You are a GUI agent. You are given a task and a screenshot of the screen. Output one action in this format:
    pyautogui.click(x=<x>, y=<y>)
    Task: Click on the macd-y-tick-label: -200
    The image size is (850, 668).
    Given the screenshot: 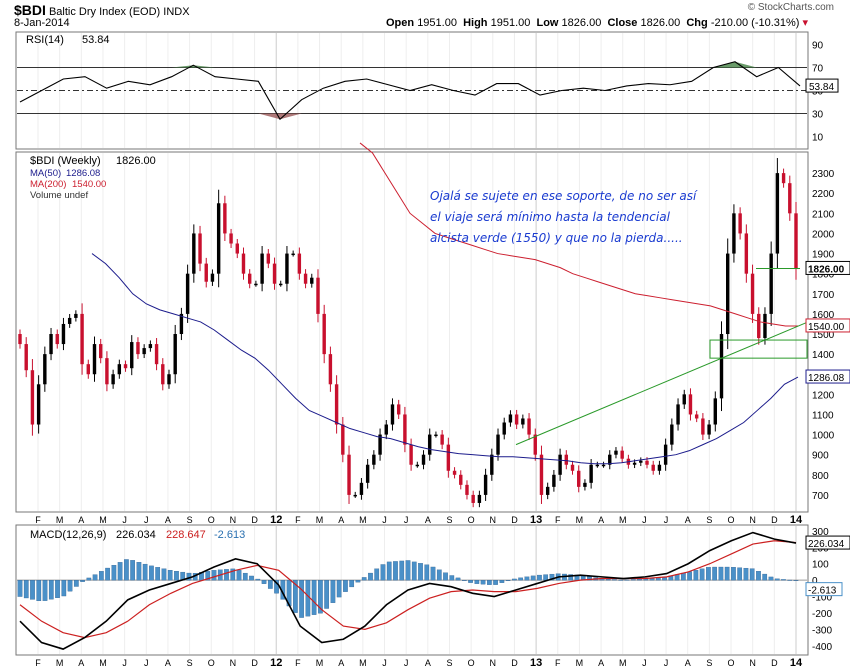 What is the action you would take?
    pyautogui.click(x=822, y=614)
    